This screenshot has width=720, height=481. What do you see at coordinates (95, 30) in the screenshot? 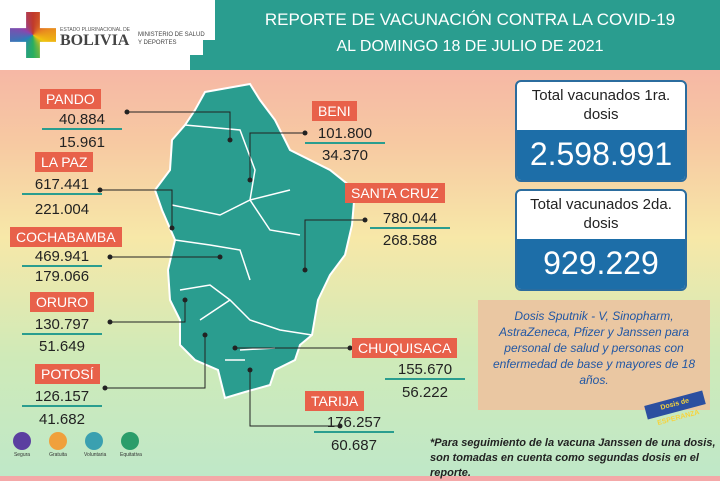
I see `logo-estado: ESTADO PLURINACIONAL DE` at bounding box center [95, 30].